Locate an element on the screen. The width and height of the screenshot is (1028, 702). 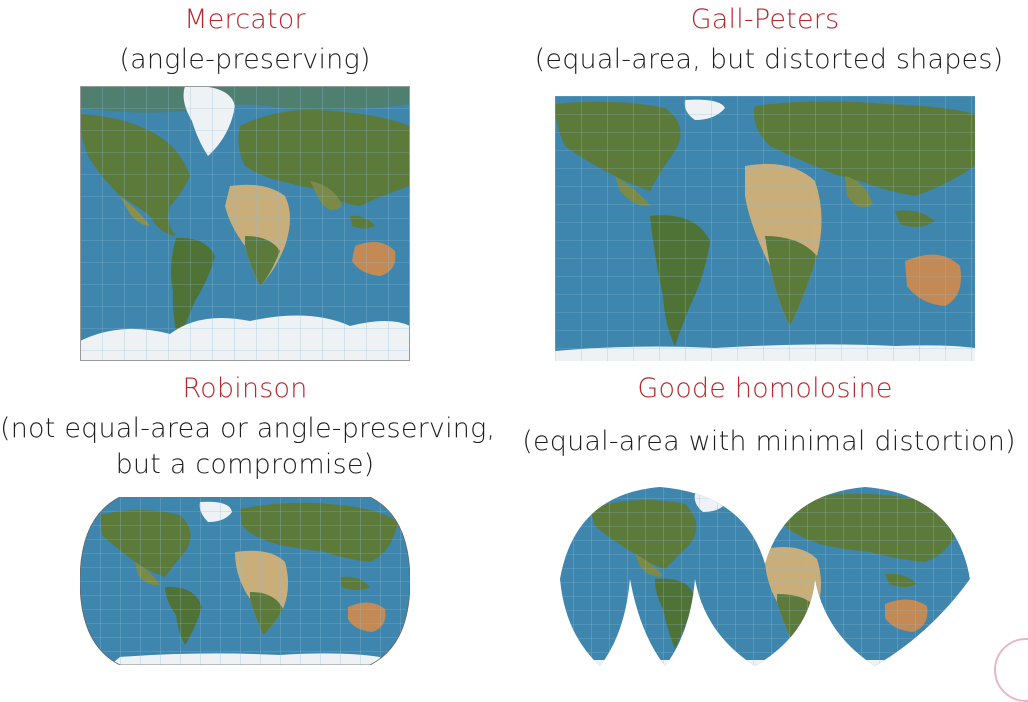
robinson-subtitle-line-1: (not equal-area or angle-preserving, is located at coordinates (248, 428).